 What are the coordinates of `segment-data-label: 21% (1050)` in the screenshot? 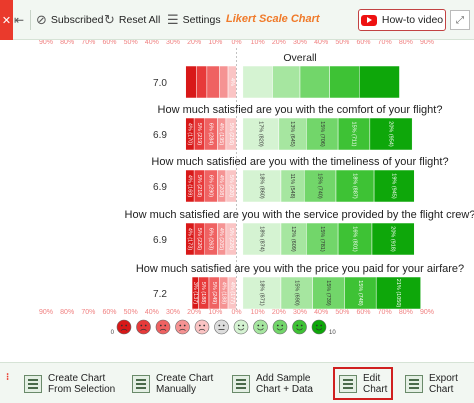 It's located at (398, 293).